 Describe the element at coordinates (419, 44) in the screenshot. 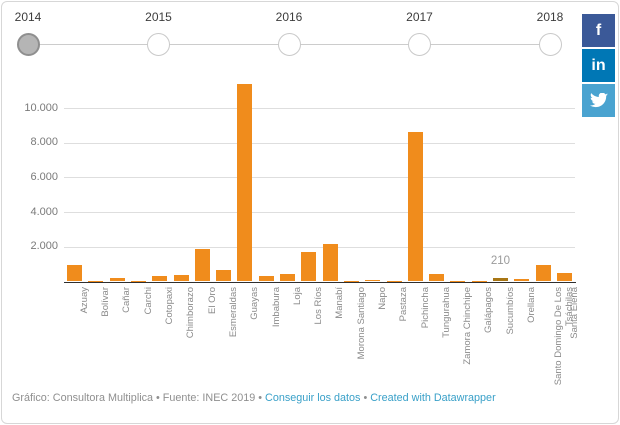

I see `year-stop-2017` at that location.